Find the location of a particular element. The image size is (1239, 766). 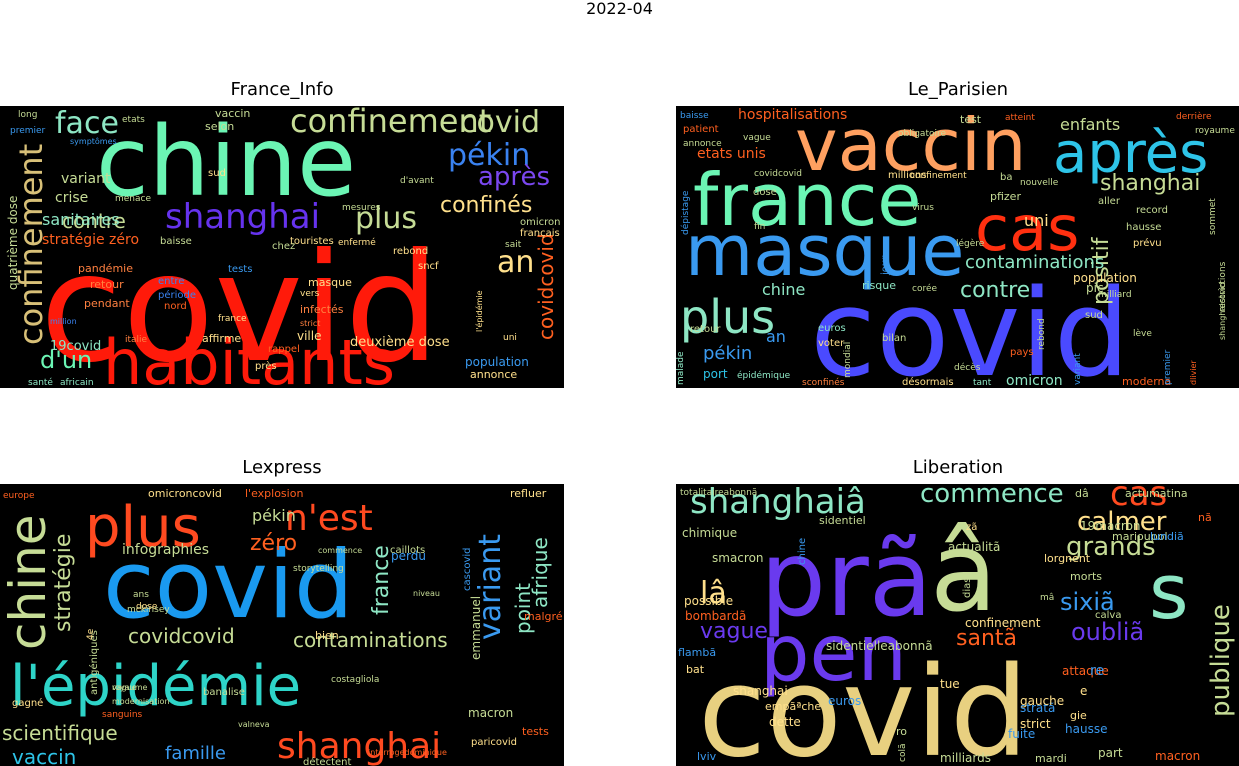

word-europe: europe is located at coordinates (19, 496).